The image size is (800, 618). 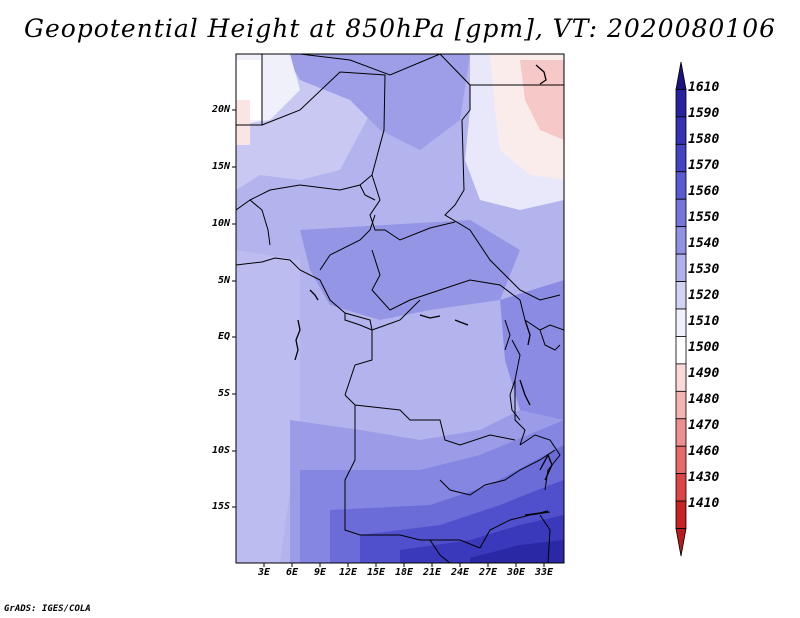 What do you see at coordinates (704, 139) in the screenshot?
I see `colorbar-label: 1580` at bounding box center [704, 139].